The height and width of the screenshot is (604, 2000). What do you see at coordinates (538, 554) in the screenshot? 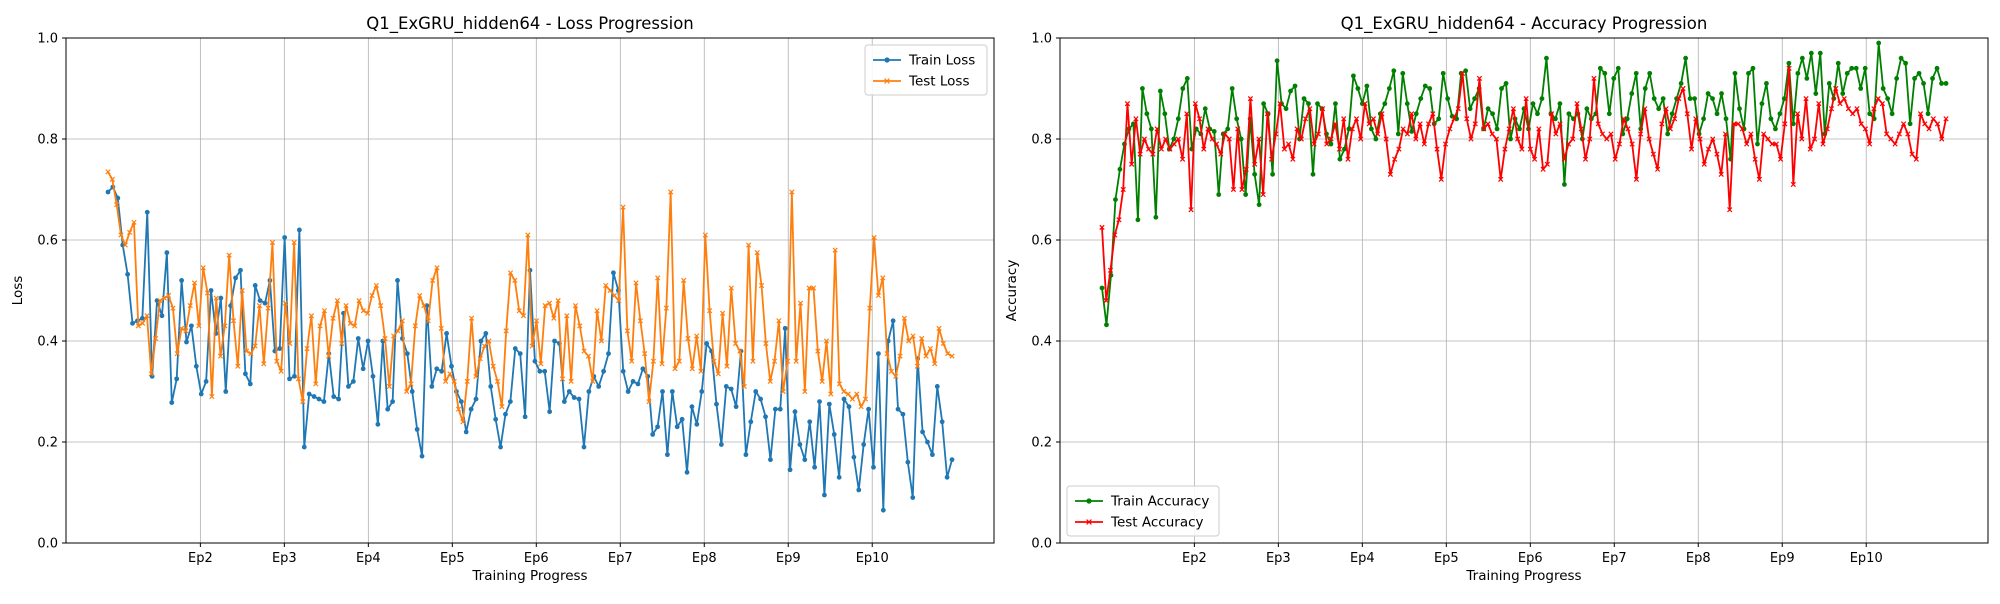
I see `loss-x-ticks: Ep2 Ep3 Ep4 Ep5 Ep6 Ep7 Ep8 Ep9 Ep10` at bounding box center [538, 554].